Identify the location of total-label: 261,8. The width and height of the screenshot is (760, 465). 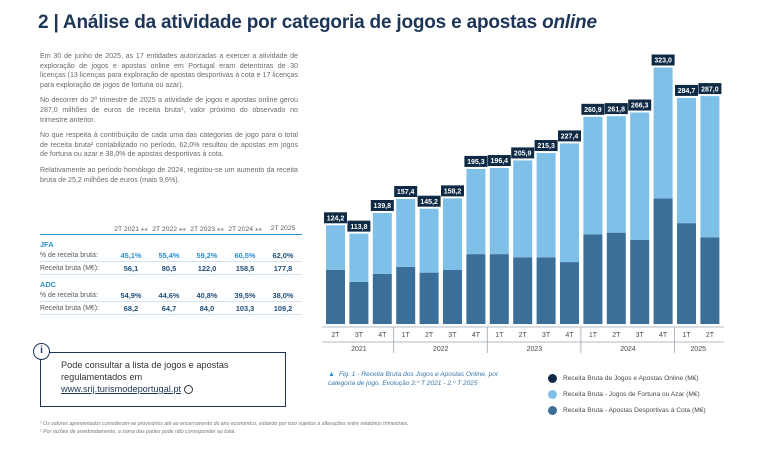
(617, 109).